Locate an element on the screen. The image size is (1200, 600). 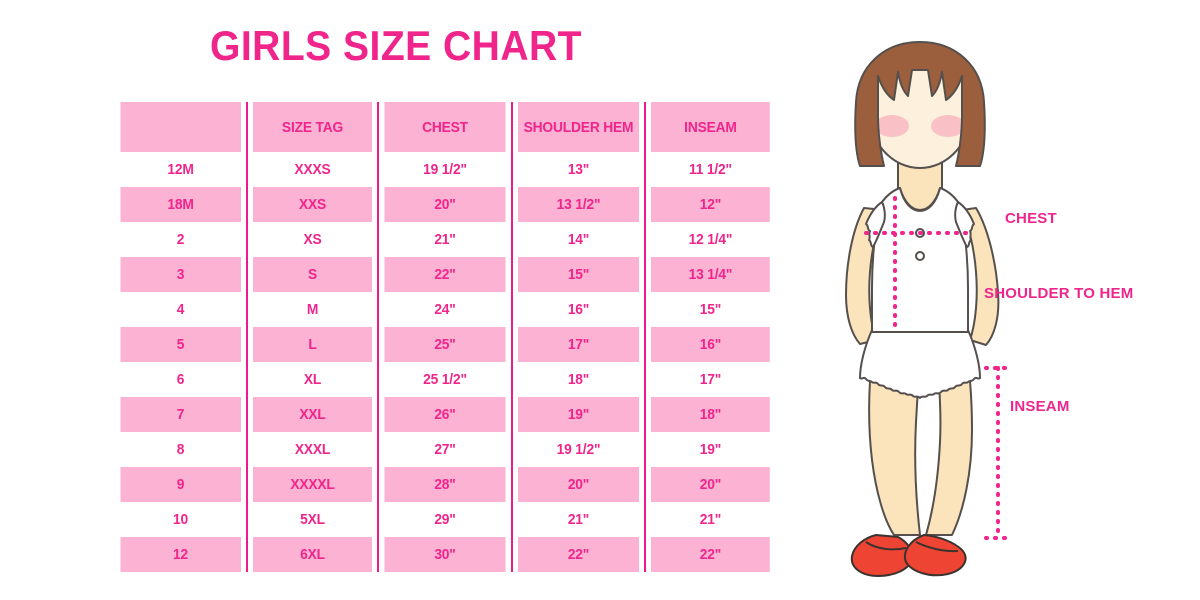
cell-shoulder-hem: 19 1/2" is located at coordinates (578, 449).